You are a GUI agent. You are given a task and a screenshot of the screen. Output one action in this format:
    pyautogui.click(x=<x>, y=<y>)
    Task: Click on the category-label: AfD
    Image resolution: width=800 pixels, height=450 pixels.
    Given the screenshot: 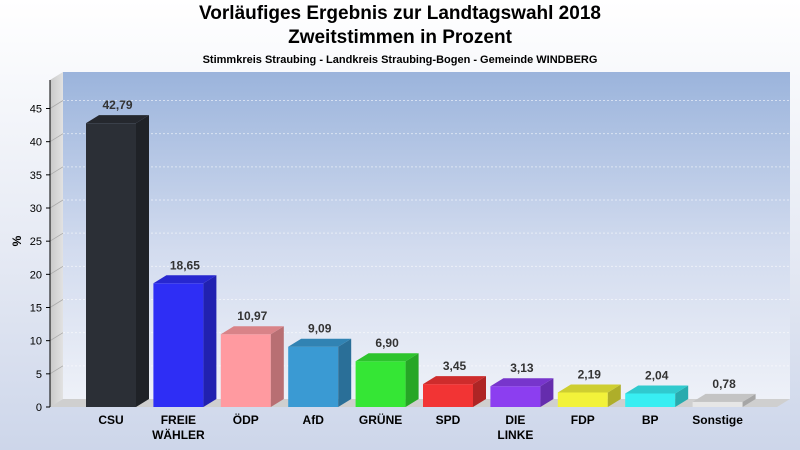 What is the action you would take?
    pyautogui.click(x=314, y=420)
    